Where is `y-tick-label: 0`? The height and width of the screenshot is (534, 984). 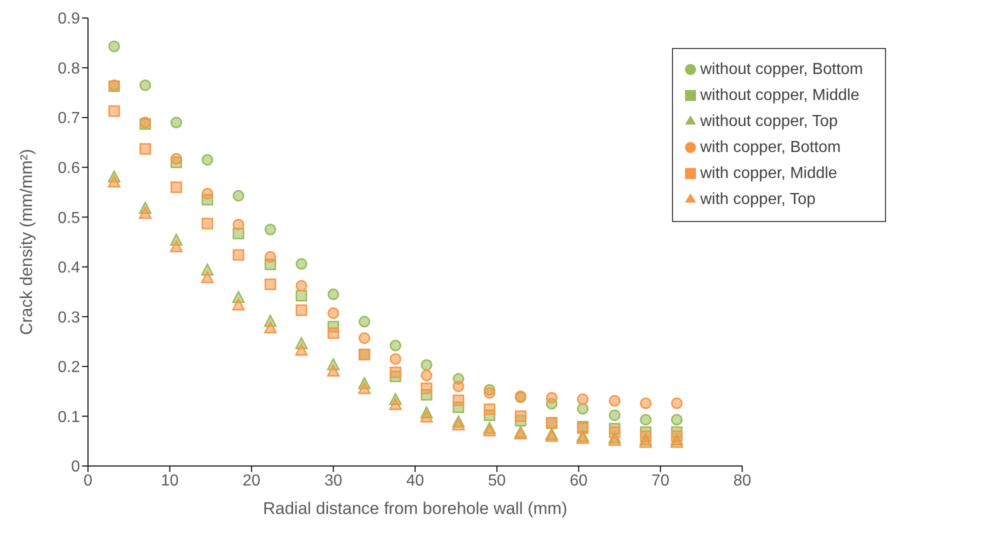
y-tick-label: 0 is located at coordinates (75, 467).